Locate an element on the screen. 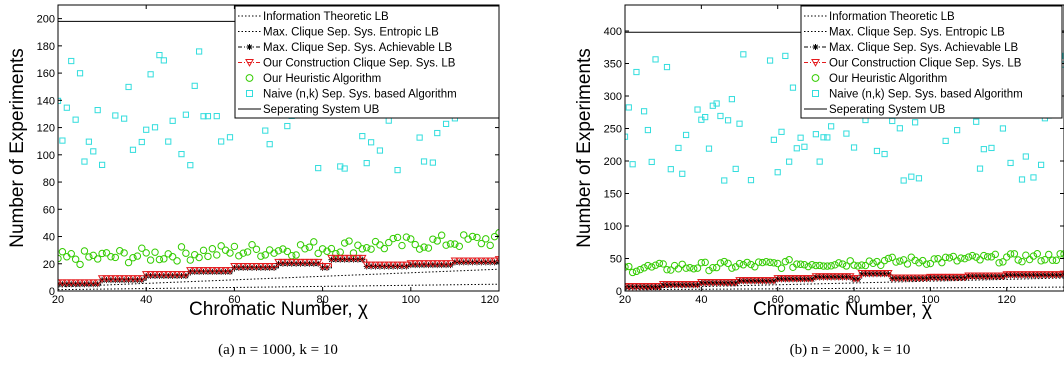 The height and width of the screenshot is (377, 1064). y-tick-label: 400 is located at coordinates (613, 32).